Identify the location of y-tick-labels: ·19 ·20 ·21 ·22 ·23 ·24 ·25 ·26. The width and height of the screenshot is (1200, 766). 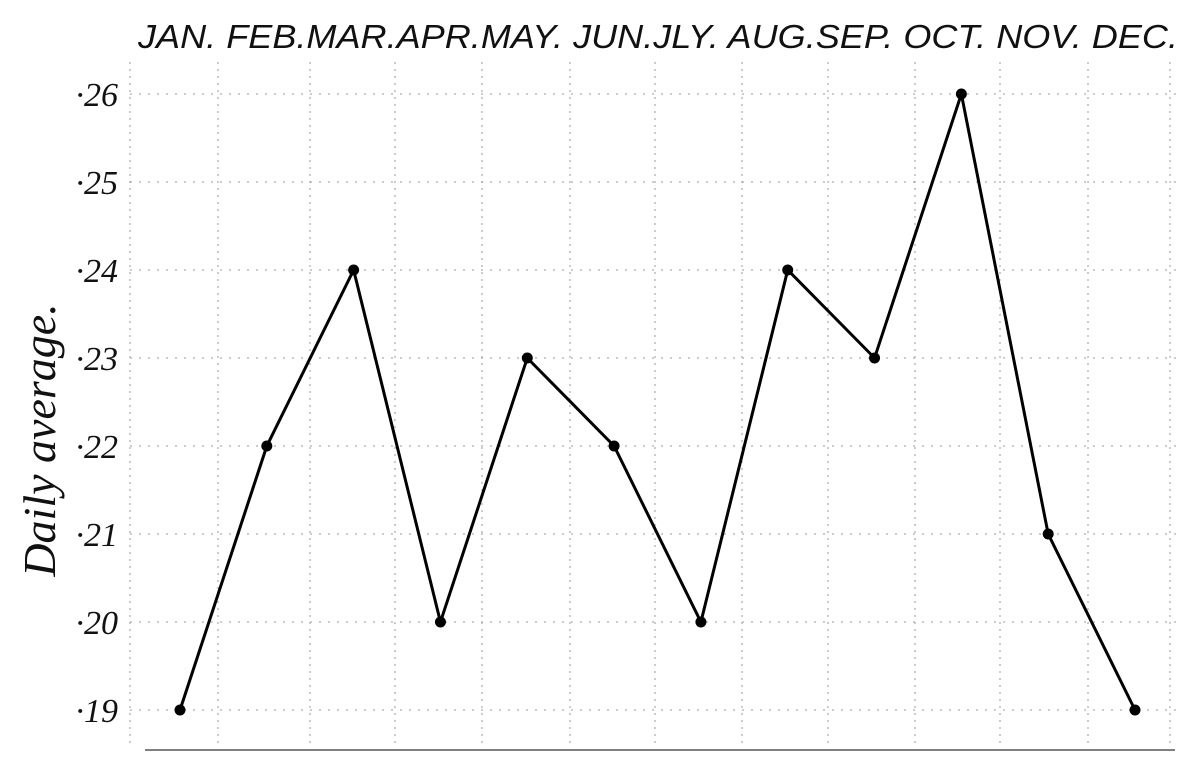
(97, 403).